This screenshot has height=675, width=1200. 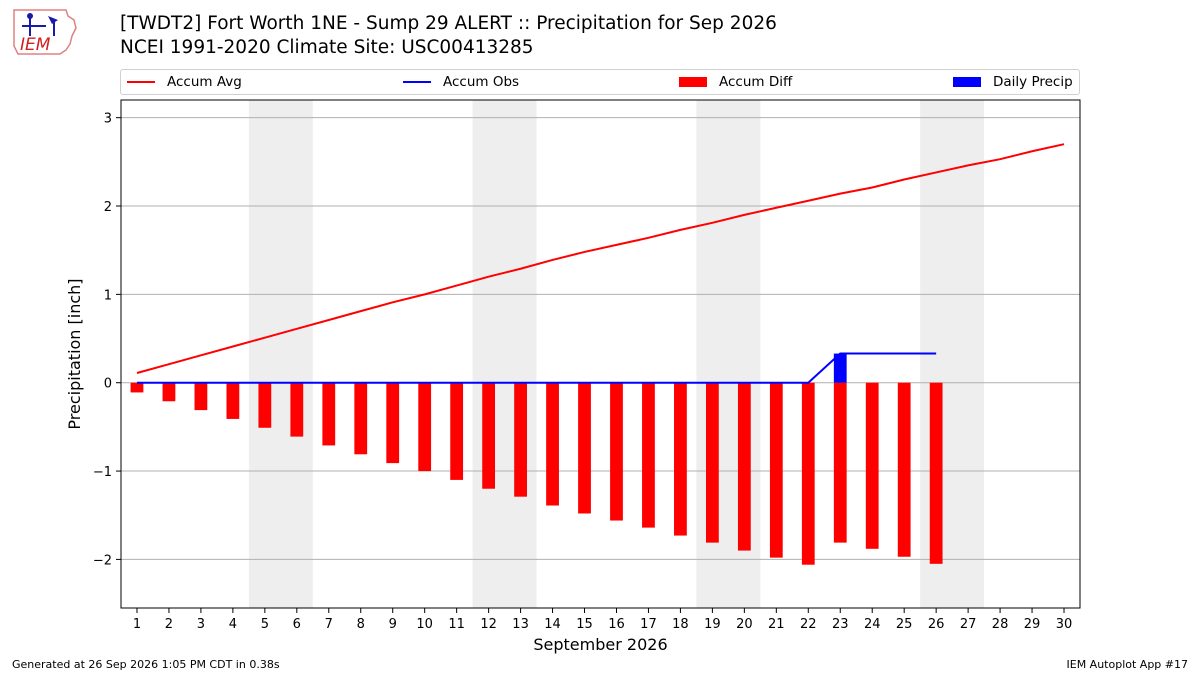 What do you see at coordinates (968, 624) in the screenshot?
I see `x-tick-label-27: 27` at bounding box center [968, 624].